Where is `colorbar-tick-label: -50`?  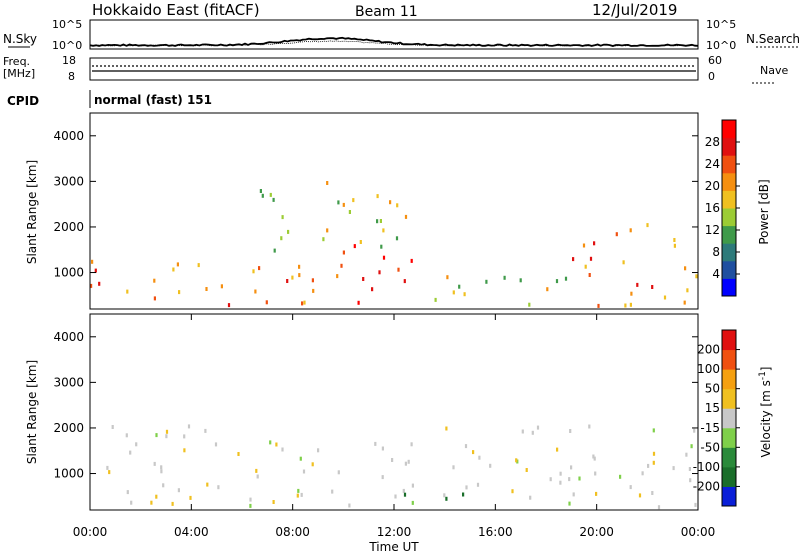
colorbar-tick-label: -50 is located at coordinates (710, 447).